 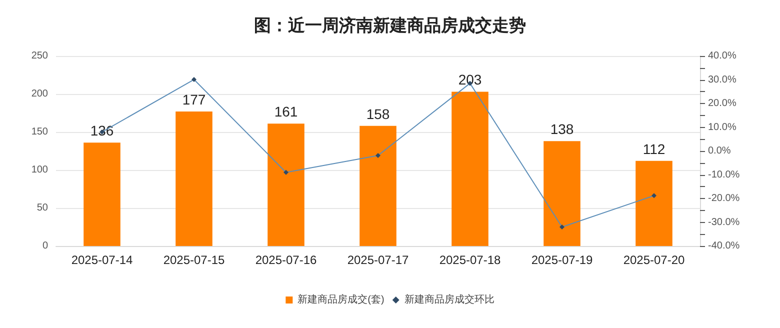 I want to click on legend-label: 新建商品房成交(套), so click(x=341, y=300).